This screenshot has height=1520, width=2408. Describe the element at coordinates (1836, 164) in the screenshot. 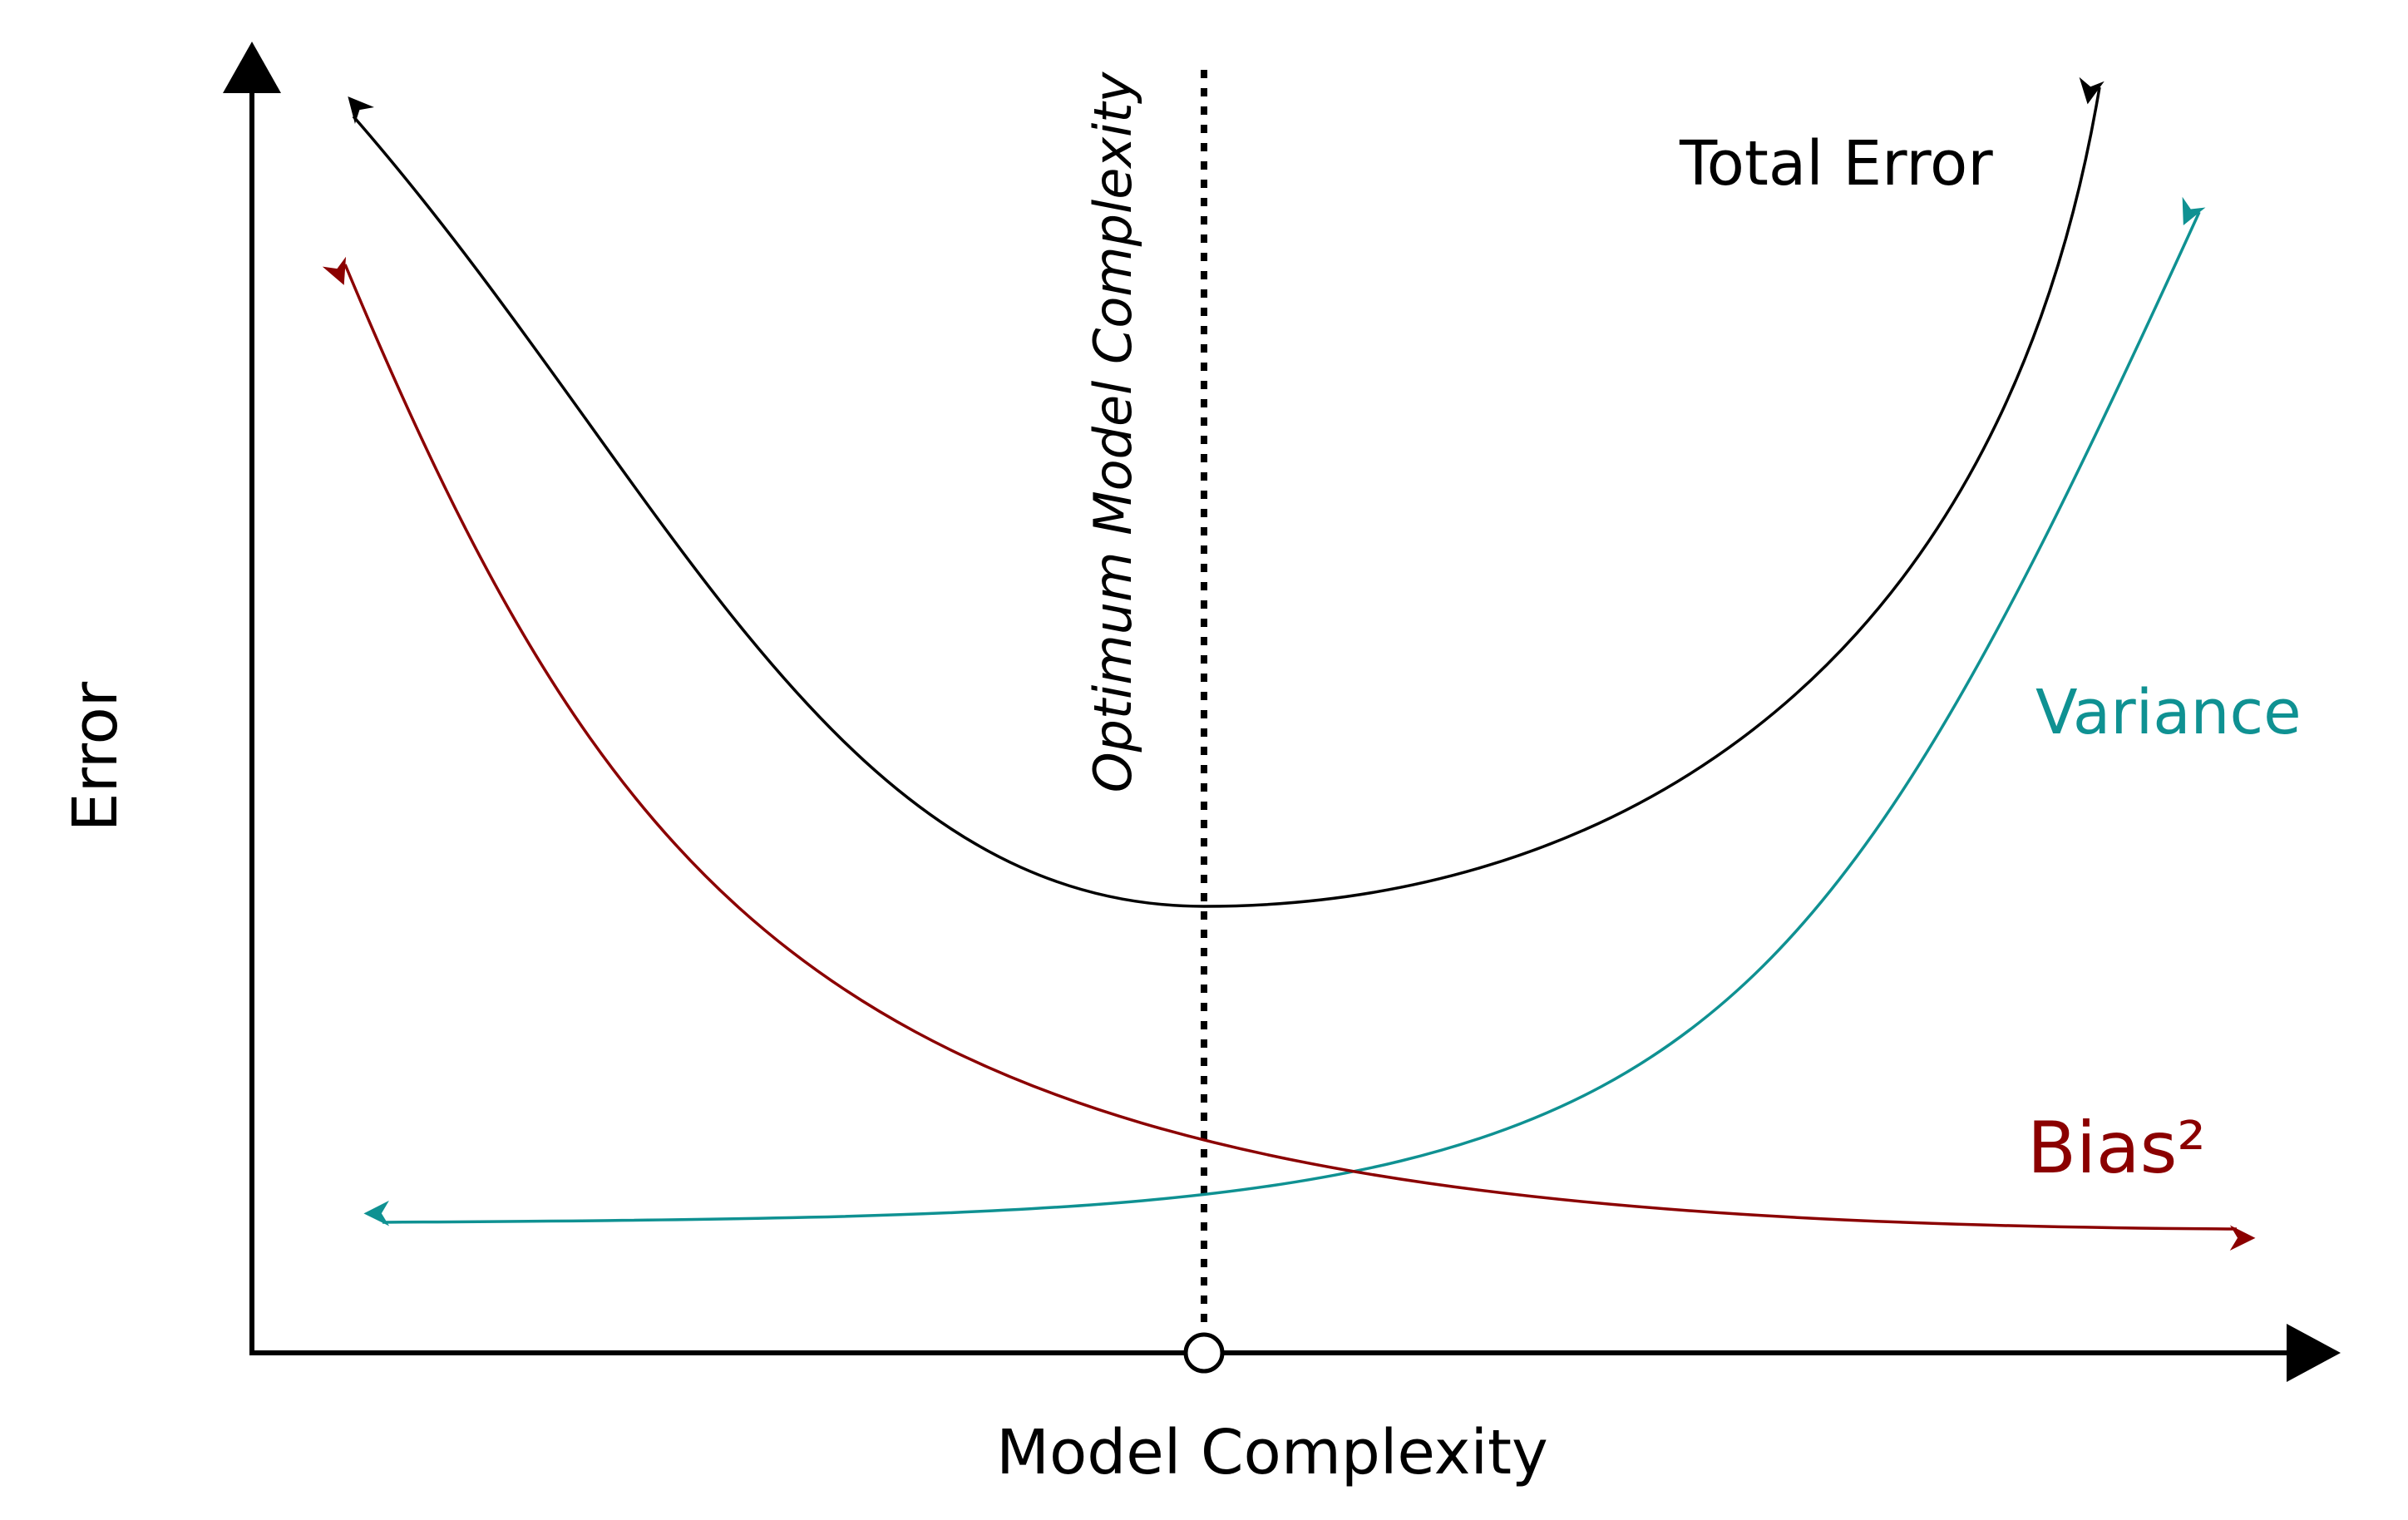

I see `total-error-label: Total Error` at that location.